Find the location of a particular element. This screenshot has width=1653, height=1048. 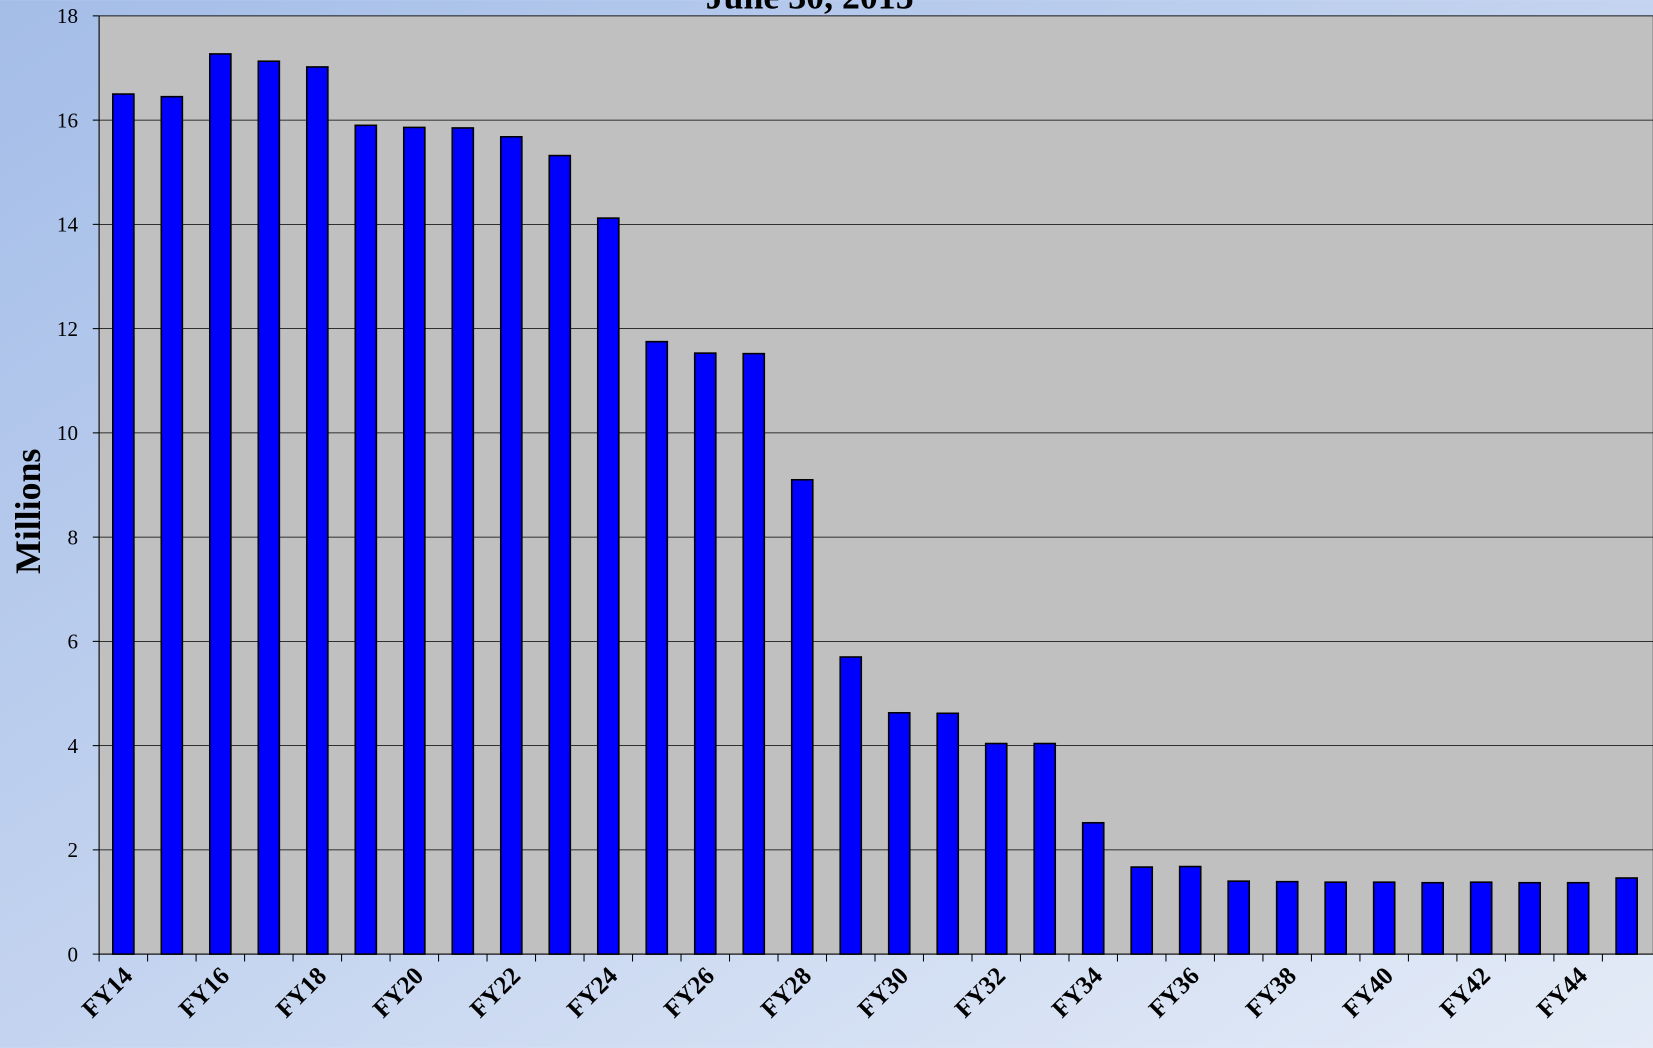

y-tick-label: 14 is located at coordinates (68, 225).